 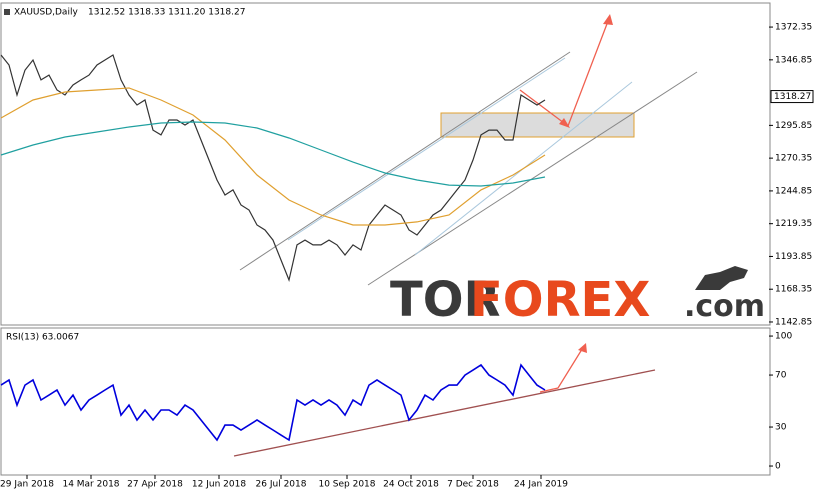 What do you see at coordinates (281, 485) in the screenshot?
I see `x-tick-label: 26 Jul 2018` at bounding box center [281, 485].